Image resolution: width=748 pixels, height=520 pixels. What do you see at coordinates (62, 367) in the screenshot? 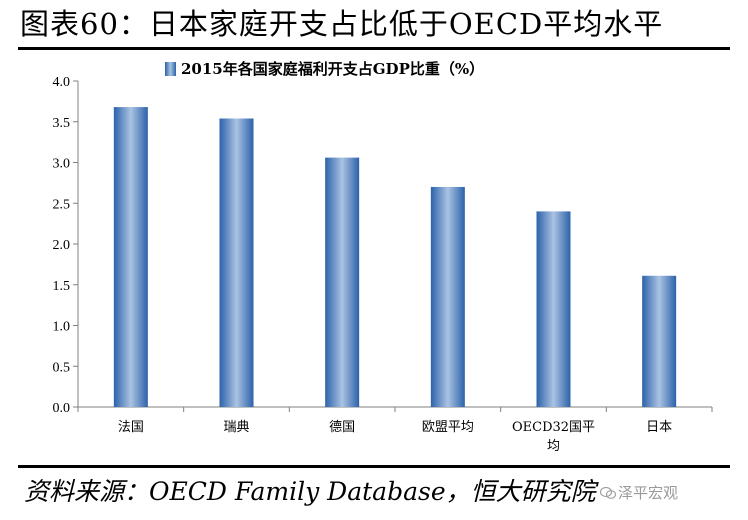
I see `y-tick-label: 0.5` at bounding box center [62, 367].